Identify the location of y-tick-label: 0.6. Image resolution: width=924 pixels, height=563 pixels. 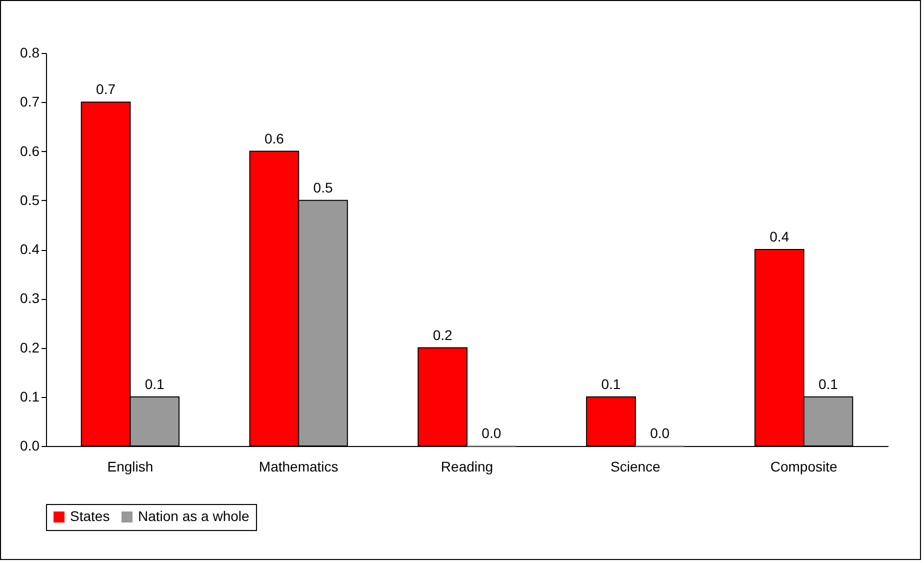
(30, 150).